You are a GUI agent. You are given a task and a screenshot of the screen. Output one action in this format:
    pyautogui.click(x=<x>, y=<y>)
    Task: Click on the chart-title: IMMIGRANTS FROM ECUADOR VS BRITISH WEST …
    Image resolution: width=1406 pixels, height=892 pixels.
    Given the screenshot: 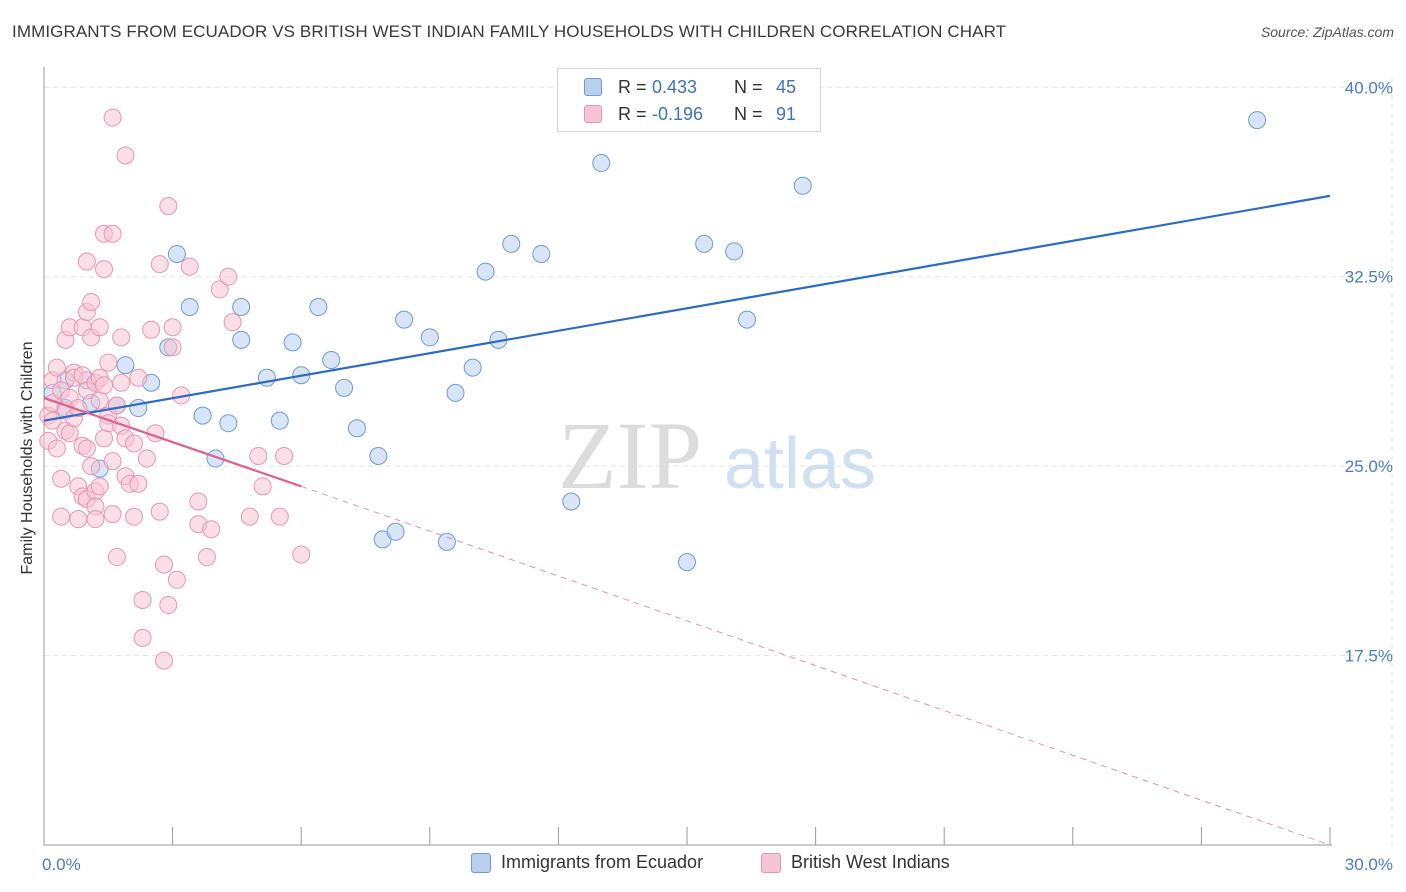 What is the action you would take?
    pyautogui.click(x=509, y=31)
    